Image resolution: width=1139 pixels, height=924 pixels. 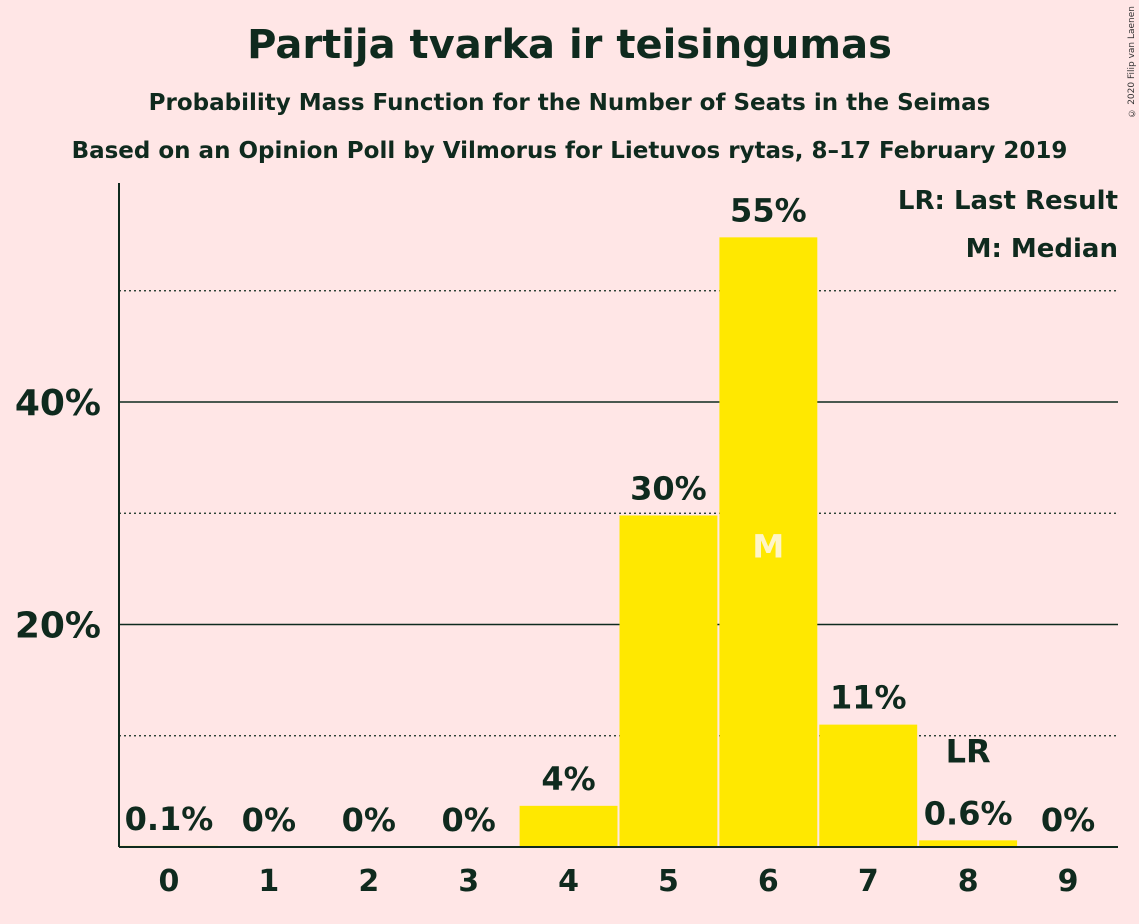 I want to click on x-tick-label-1: 1, so click(x=268, y=881).